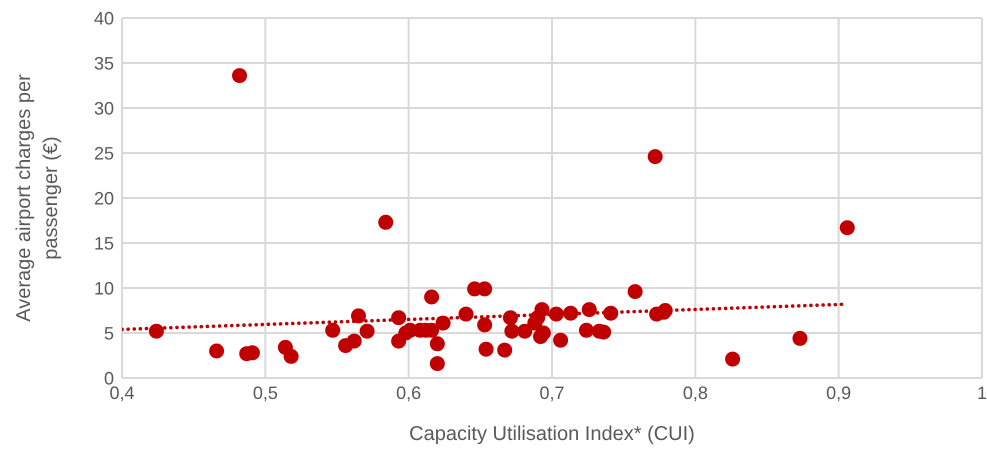 This screenshot has height=462, width=987. What do you see at coordinates (104, 198) in the screenshot?
I see `y-tick-label: 20` at bounding box center [104, 198].